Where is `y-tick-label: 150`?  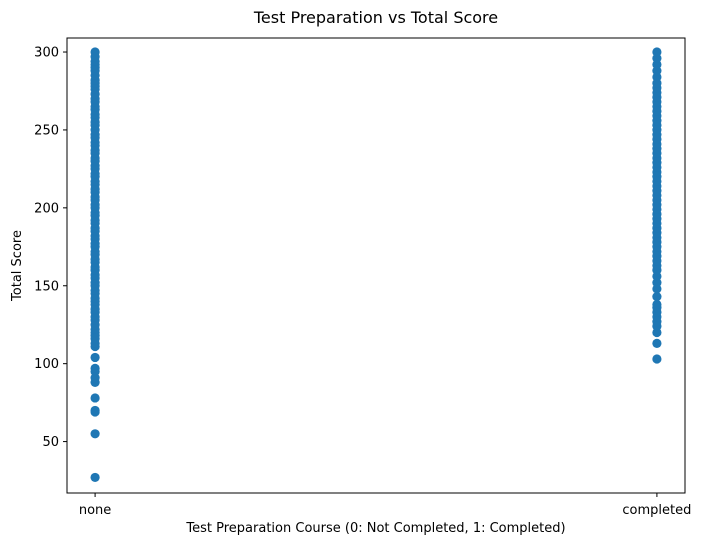
y-tick-label: 150 is located at coordinates (46, 286).